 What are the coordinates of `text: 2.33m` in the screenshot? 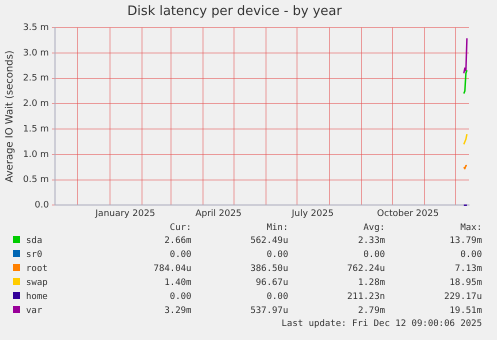 It's located at (371, 241).